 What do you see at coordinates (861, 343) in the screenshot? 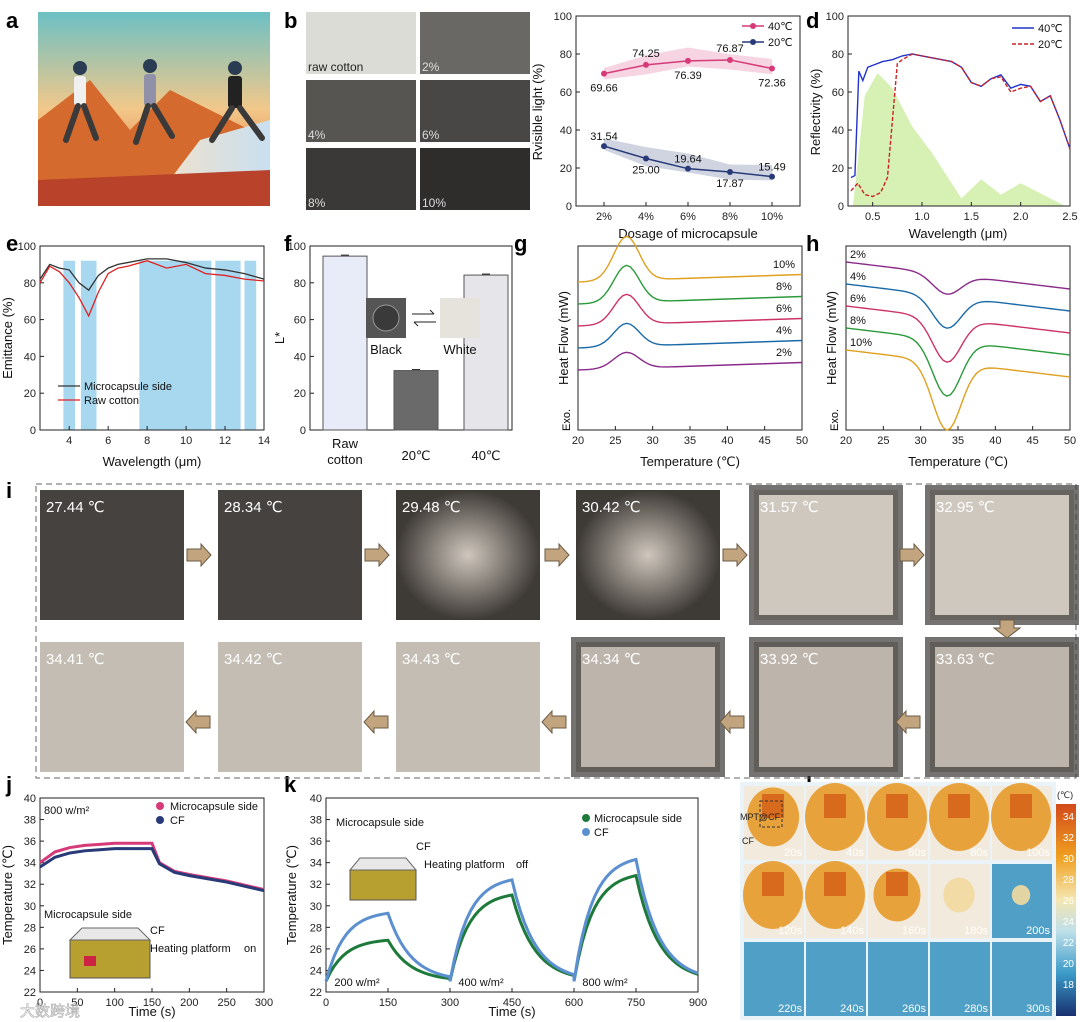
I see `h-series-label: 10%` at bounding box center [861, 343].